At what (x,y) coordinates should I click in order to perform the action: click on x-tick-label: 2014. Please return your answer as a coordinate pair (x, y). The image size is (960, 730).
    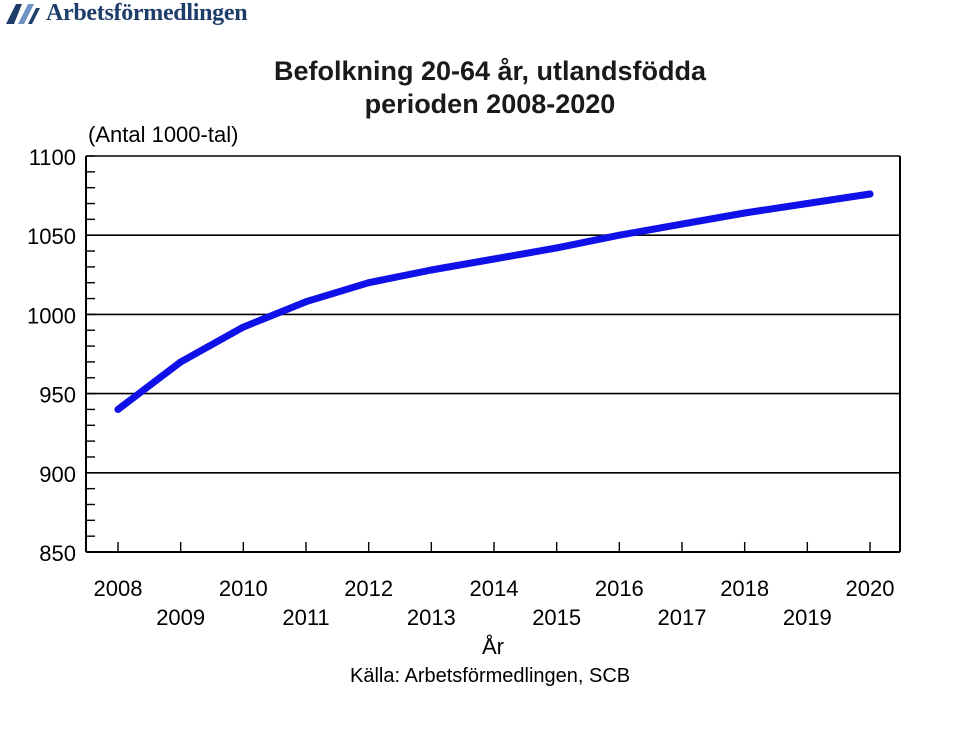
    Looking at the image, I should click on (494, 588).